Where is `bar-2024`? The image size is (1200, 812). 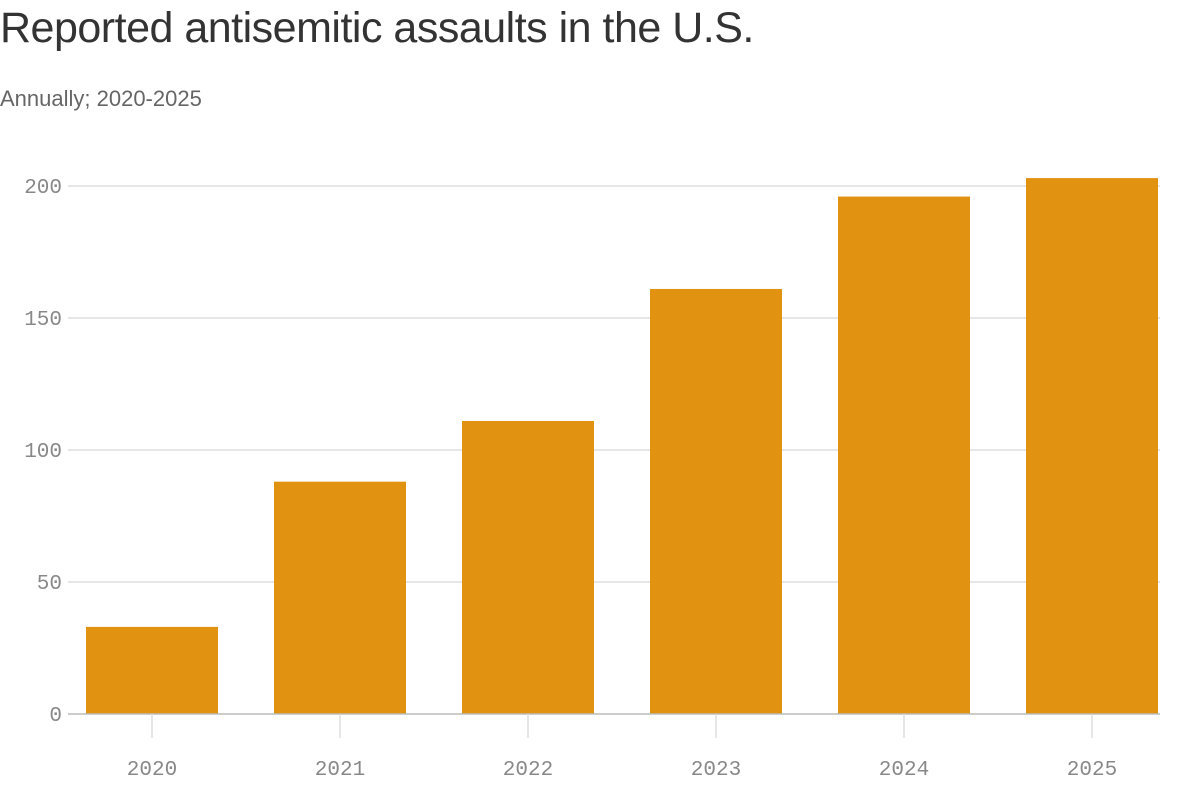 bar-2024 is located at coordinates (904, 455).